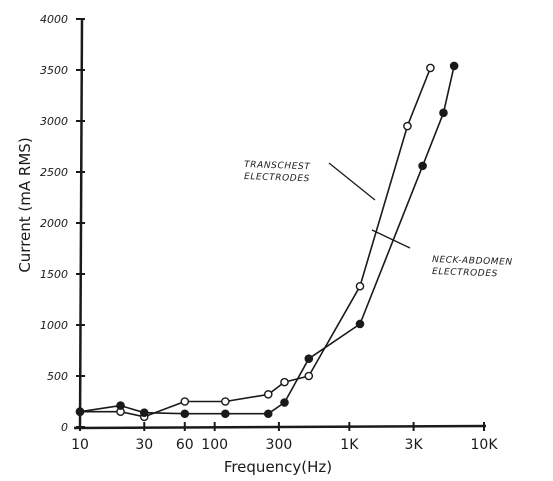  Describe the element at coordinates (25, 204) in the screenshot. I see `y-axis-title: Current (mA RMS)` at that location.